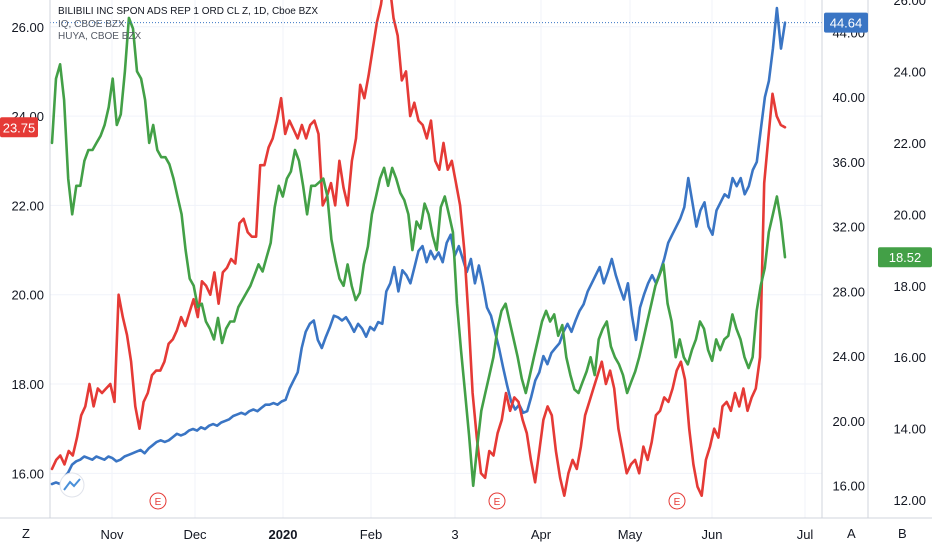  I want to click on legend-series-huya: HUYA, CBOE BZX, so click(100, 36).